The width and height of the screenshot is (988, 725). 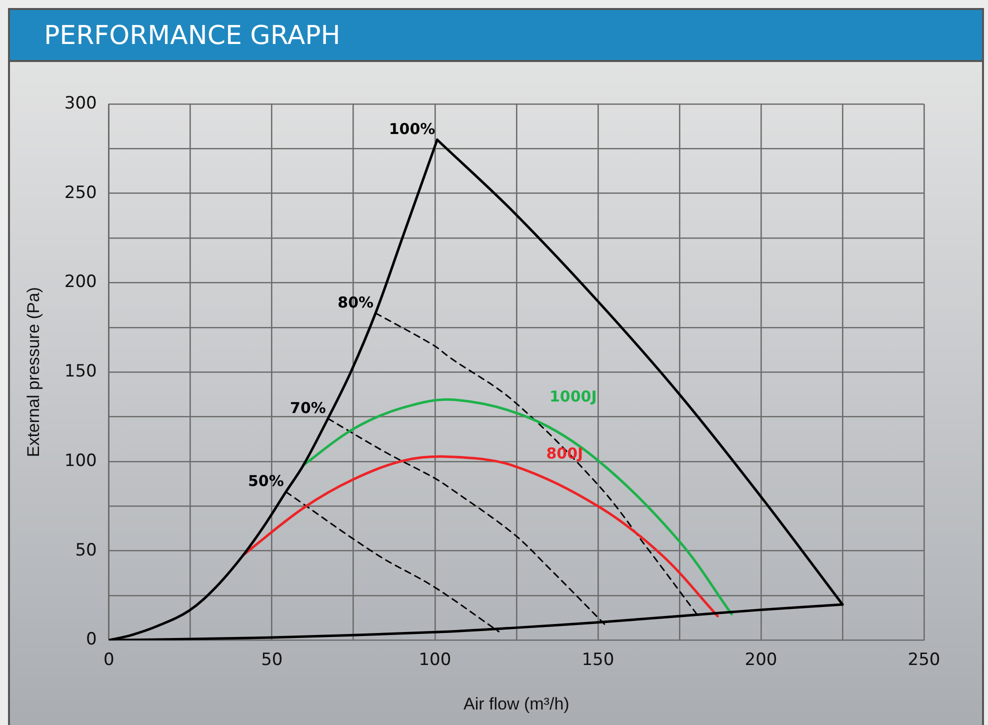 What do you see at coordinates (80, 103) in the screenshot?
I see `y-tick-label: 300` at bounding box center [80, 103].